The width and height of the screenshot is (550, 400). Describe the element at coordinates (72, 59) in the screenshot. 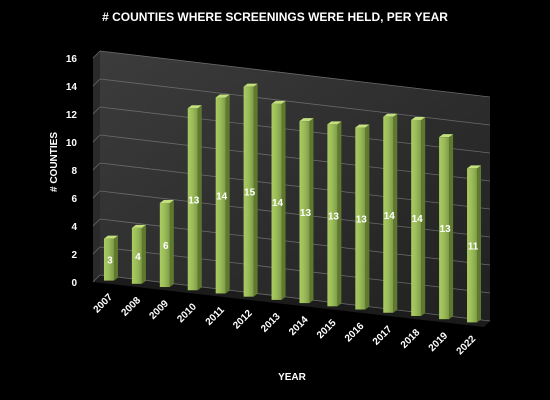

I see `y-tick-label: 16` at that location.